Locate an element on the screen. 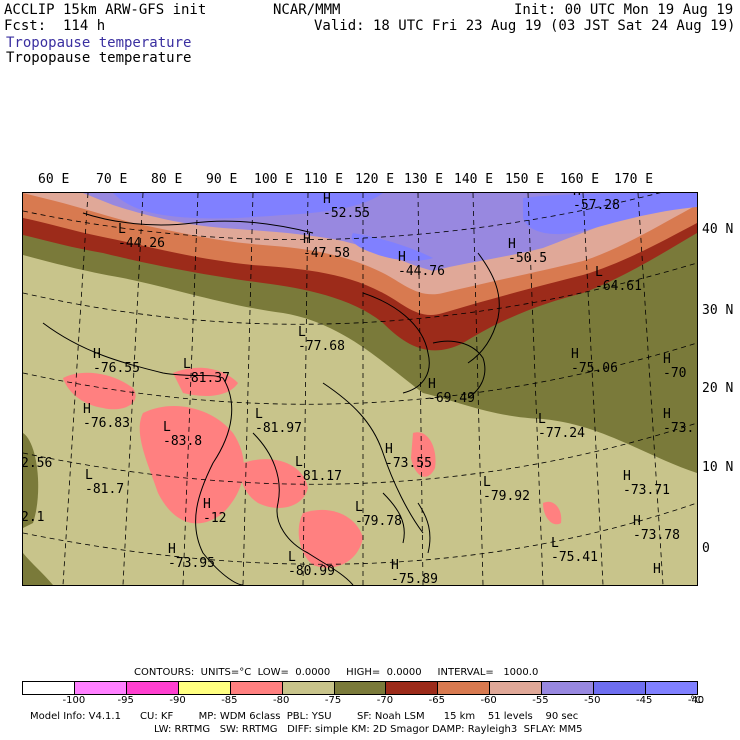 This screenshot has height=740, width=740. init-time: Init: 00 UTC Mon 19 Aug 19 is located at coordinates (624, 10).